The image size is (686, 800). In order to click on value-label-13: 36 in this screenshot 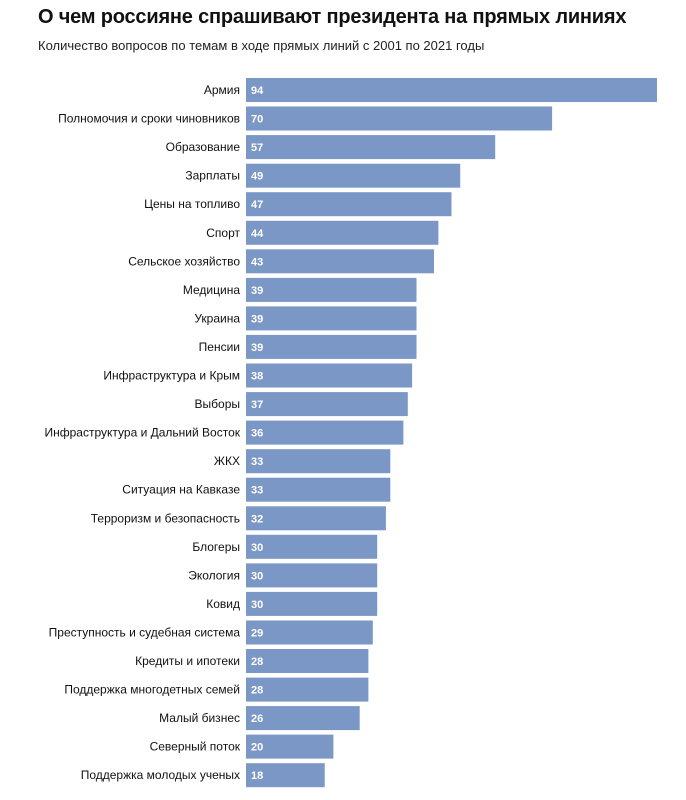, I will do `click(257, 434)`.